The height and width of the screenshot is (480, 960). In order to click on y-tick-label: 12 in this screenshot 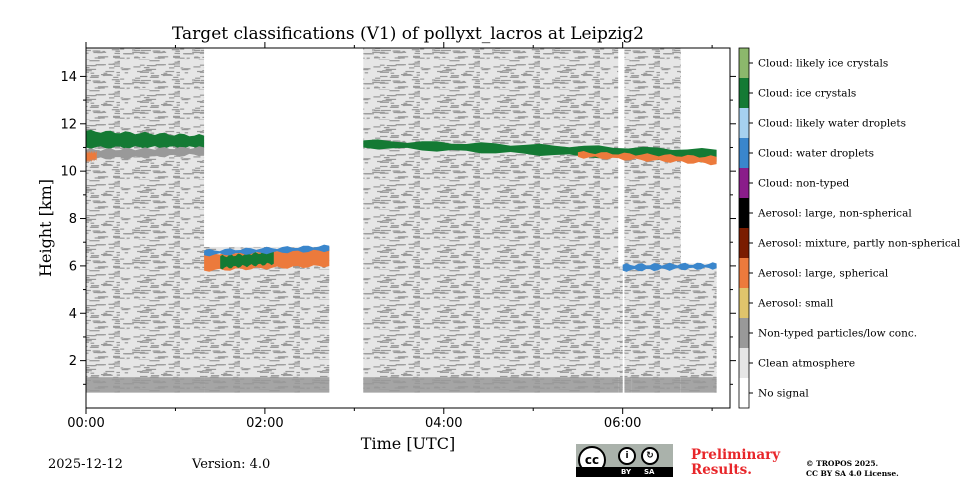, I will do `click(68, 124)`.